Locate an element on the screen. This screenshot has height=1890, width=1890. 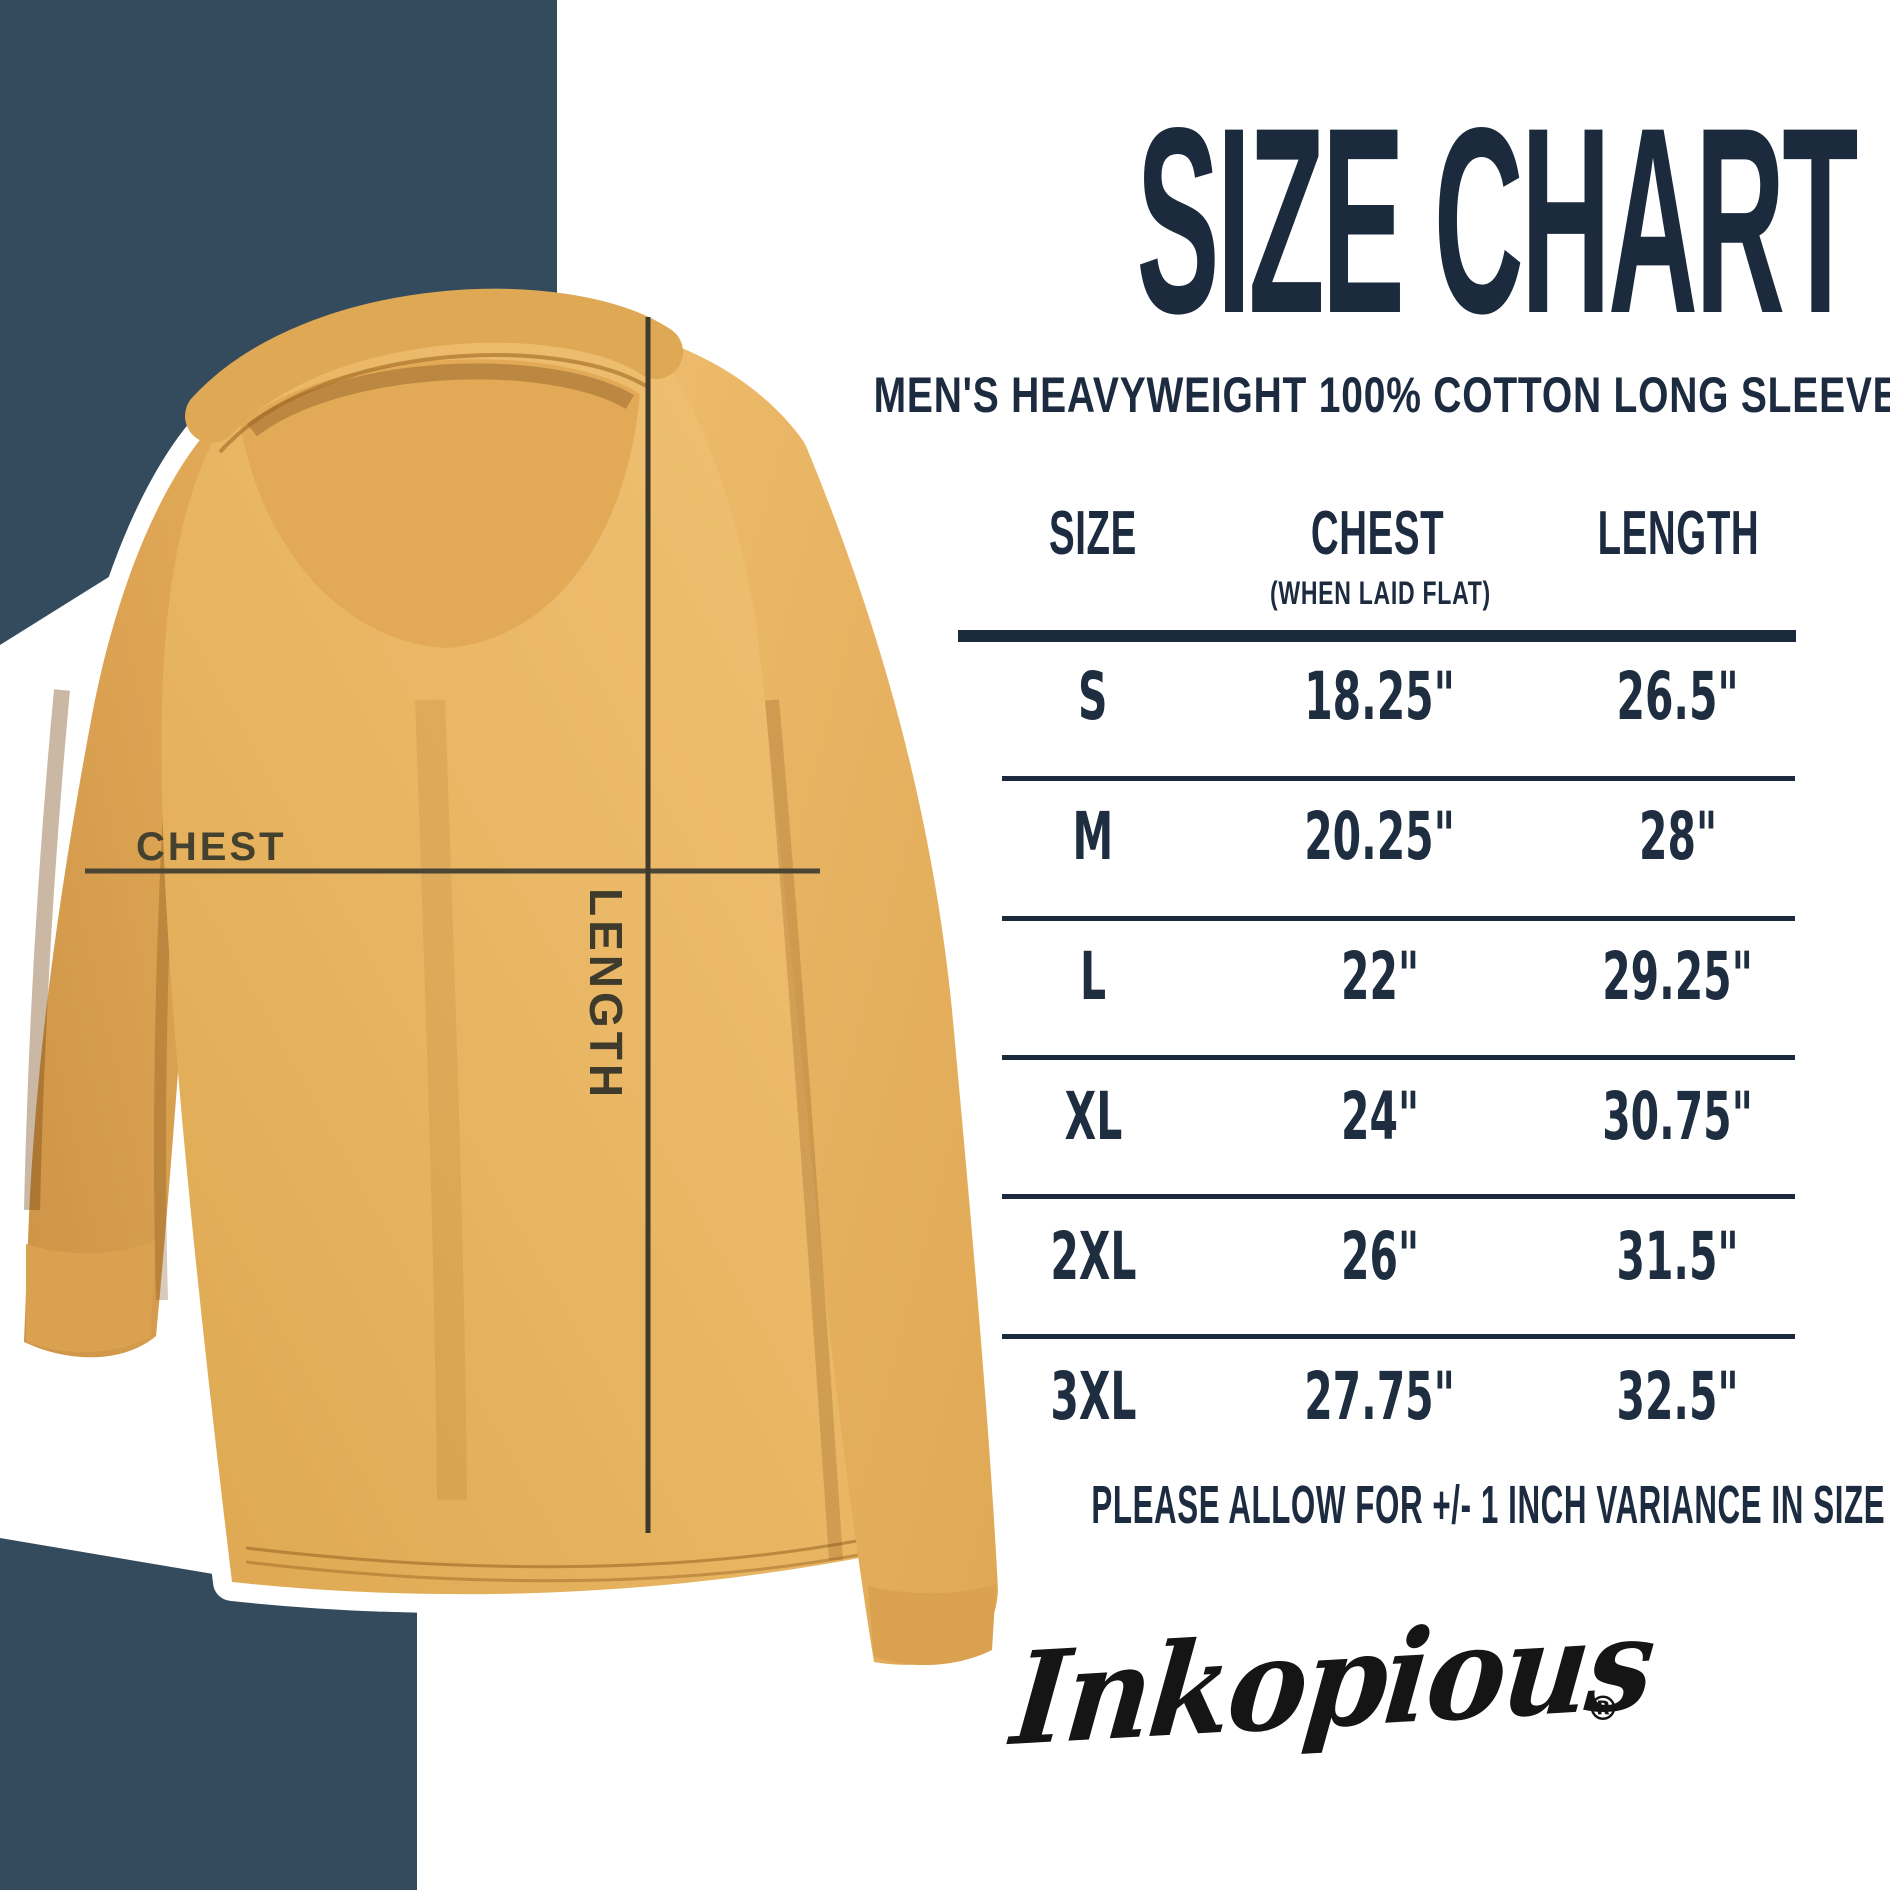
column-header-length: LENGTH is located at coordinates (1678, 533).